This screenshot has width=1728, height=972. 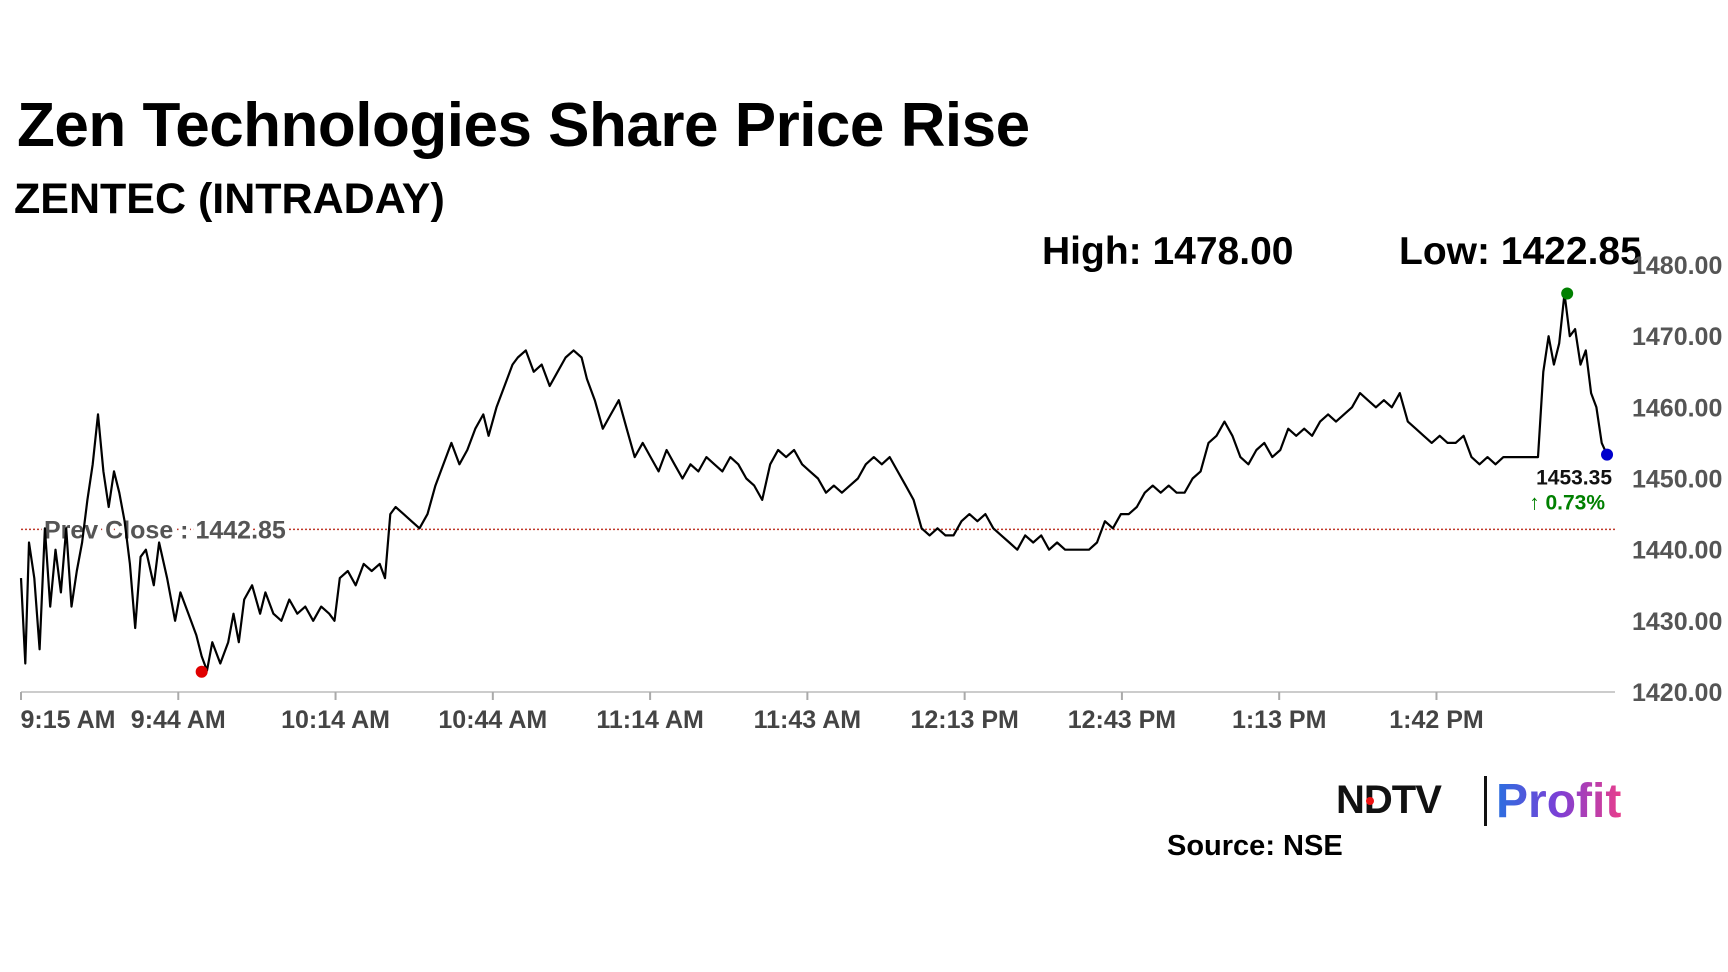 What do you see at coordinates (1677, 266) in the screenshot?
I see `y-tick-label: 1480.00` at bounding box center [1677, 266].